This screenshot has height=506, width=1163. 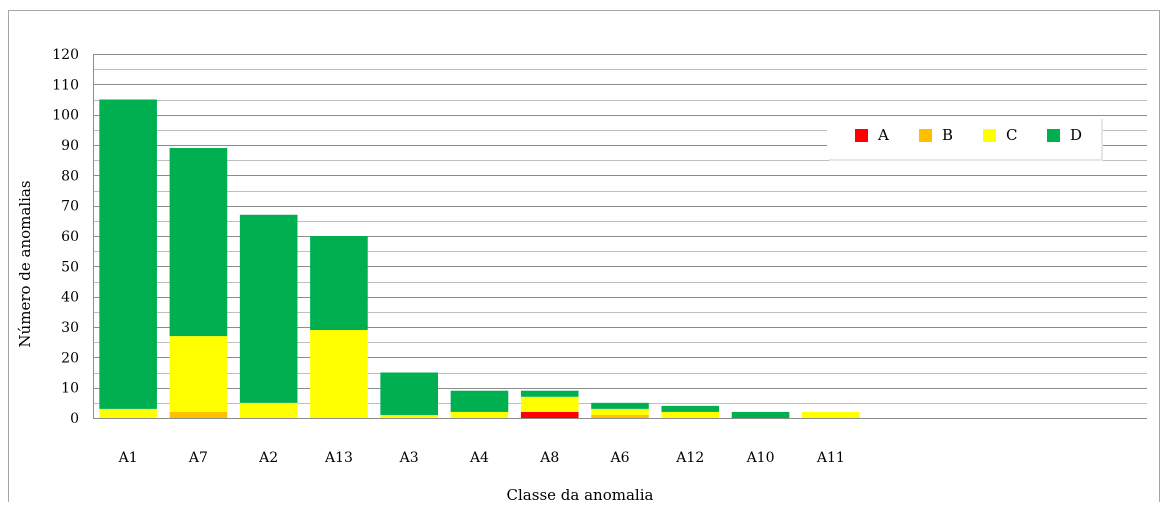 What do you see at coordinates (690, 414) in the screenshot?
I see `bar-A12-C` at bounding box center [690, 414].